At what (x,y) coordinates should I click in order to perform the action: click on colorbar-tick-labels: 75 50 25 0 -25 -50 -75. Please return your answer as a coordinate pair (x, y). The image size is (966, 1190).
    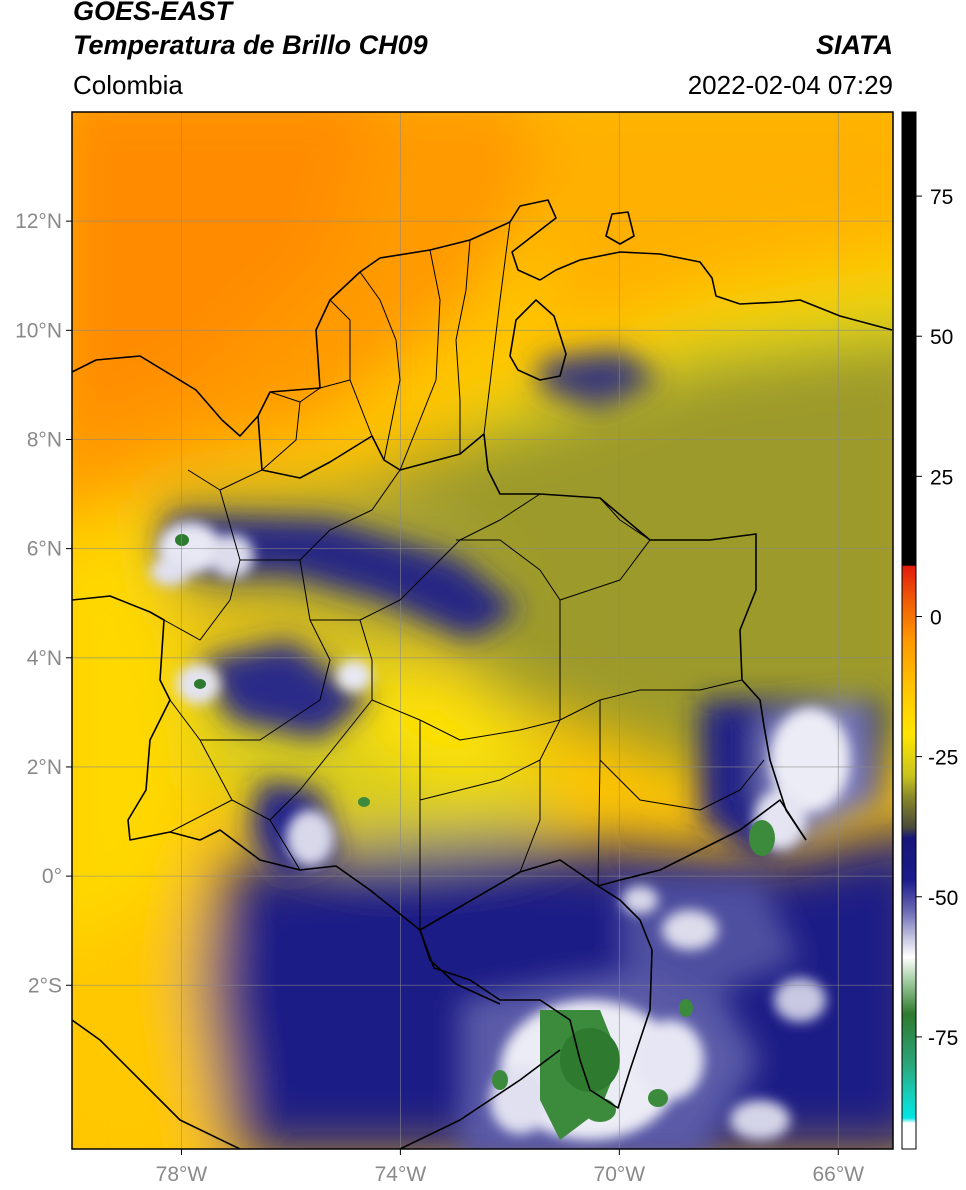
    Looking at the image, I should click on (937, 618).